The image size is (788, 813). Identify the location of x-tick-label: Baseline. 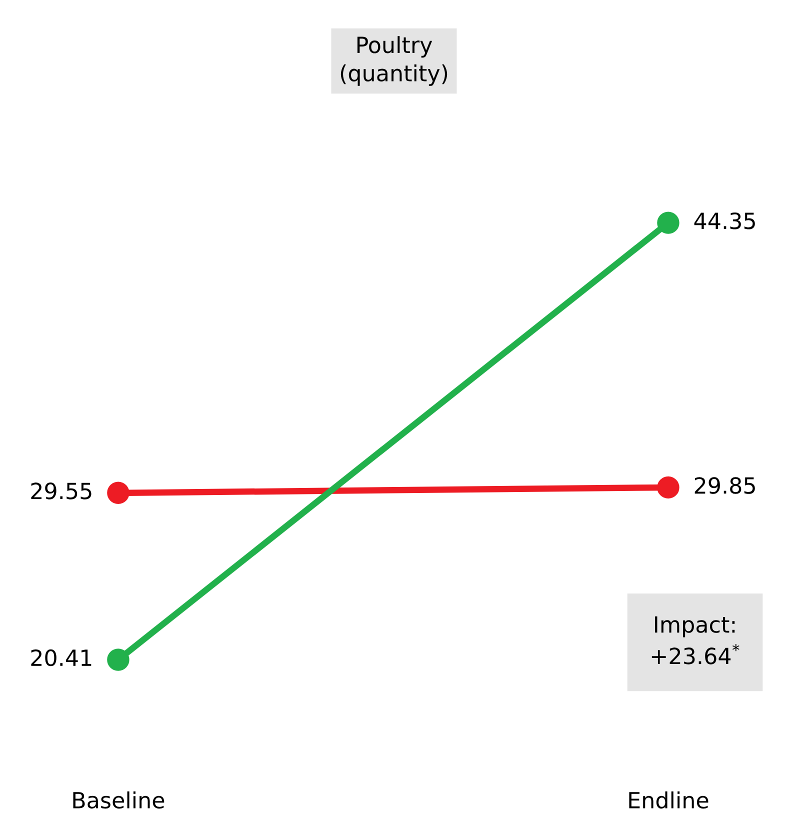
(118, 800).